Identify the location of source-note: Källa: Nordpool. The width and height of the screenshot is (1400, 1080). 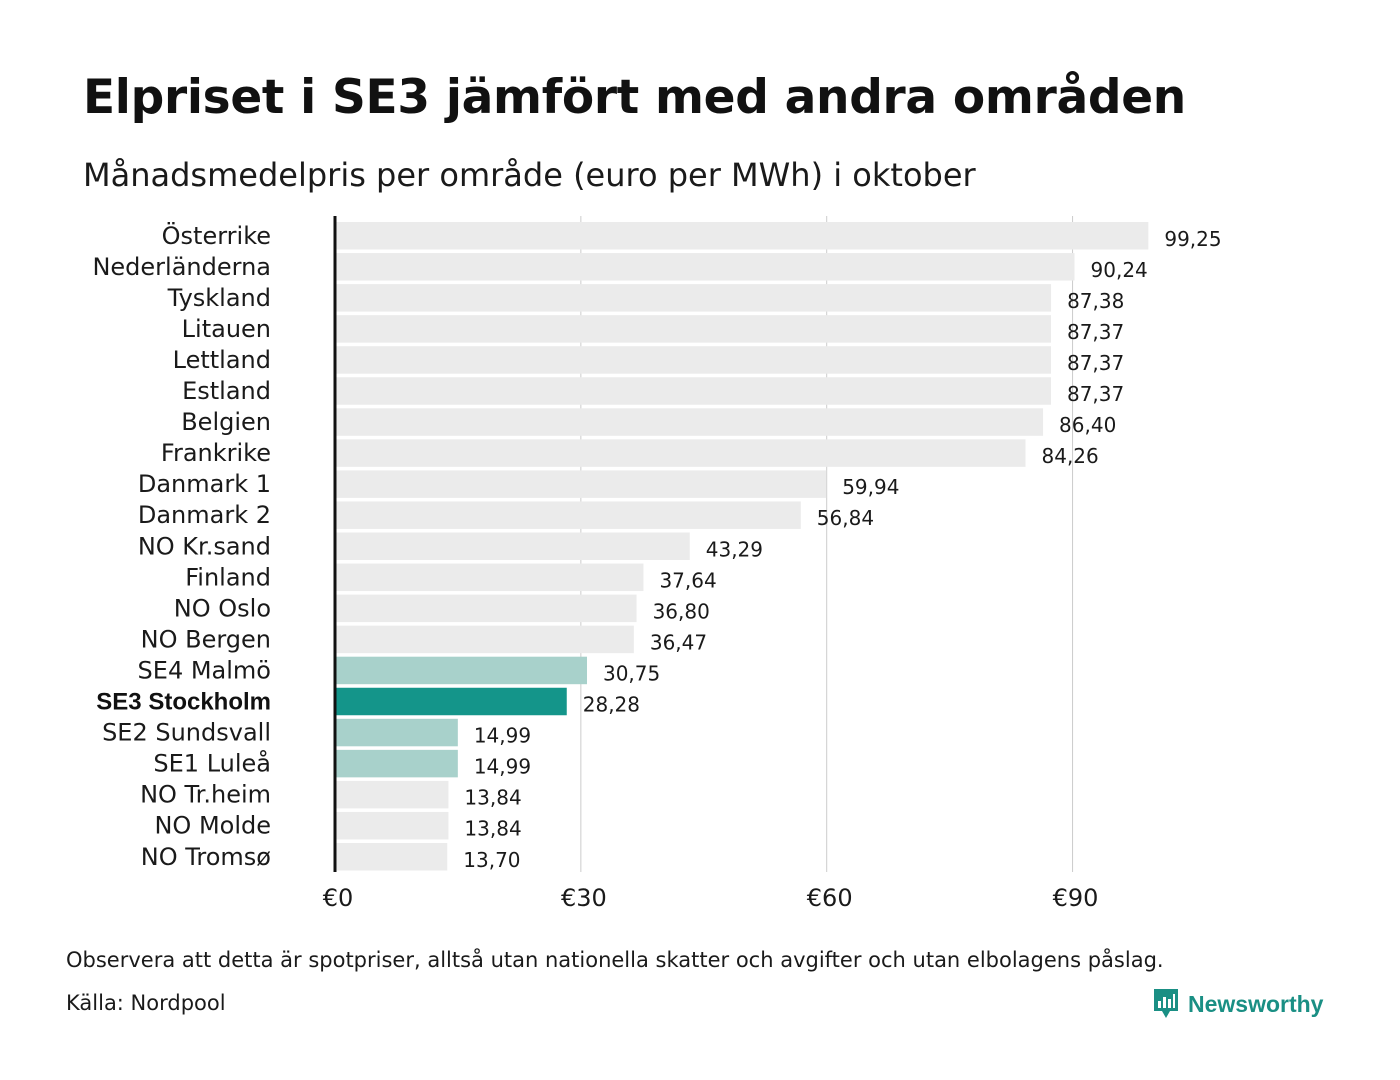
(146, 1003).